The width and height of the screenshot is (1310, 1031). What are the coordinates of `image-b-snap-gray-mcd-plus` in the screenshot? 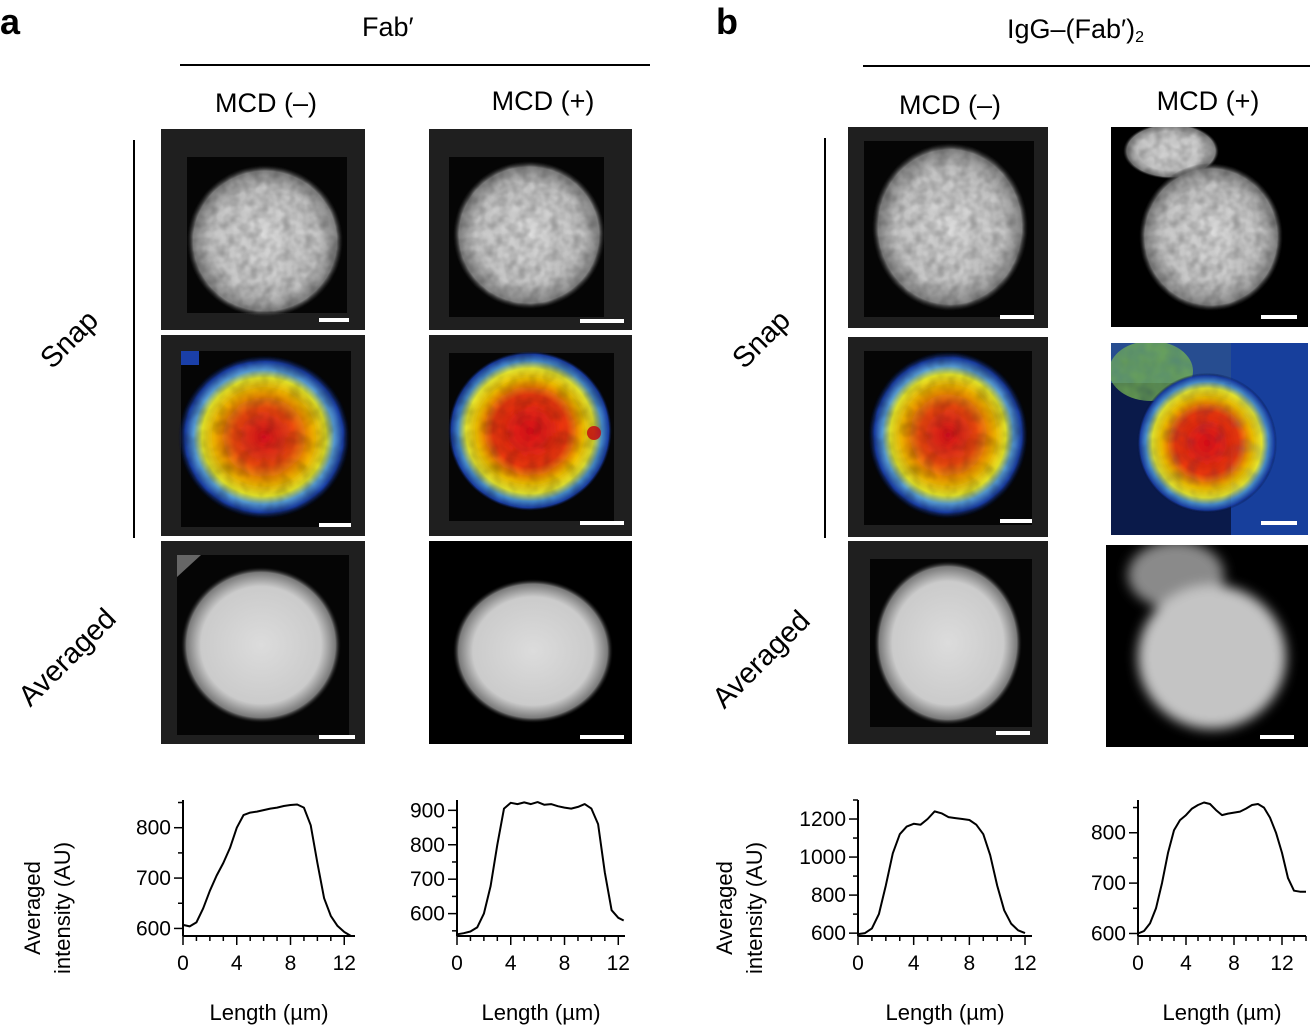 It's located at (1209, 227).